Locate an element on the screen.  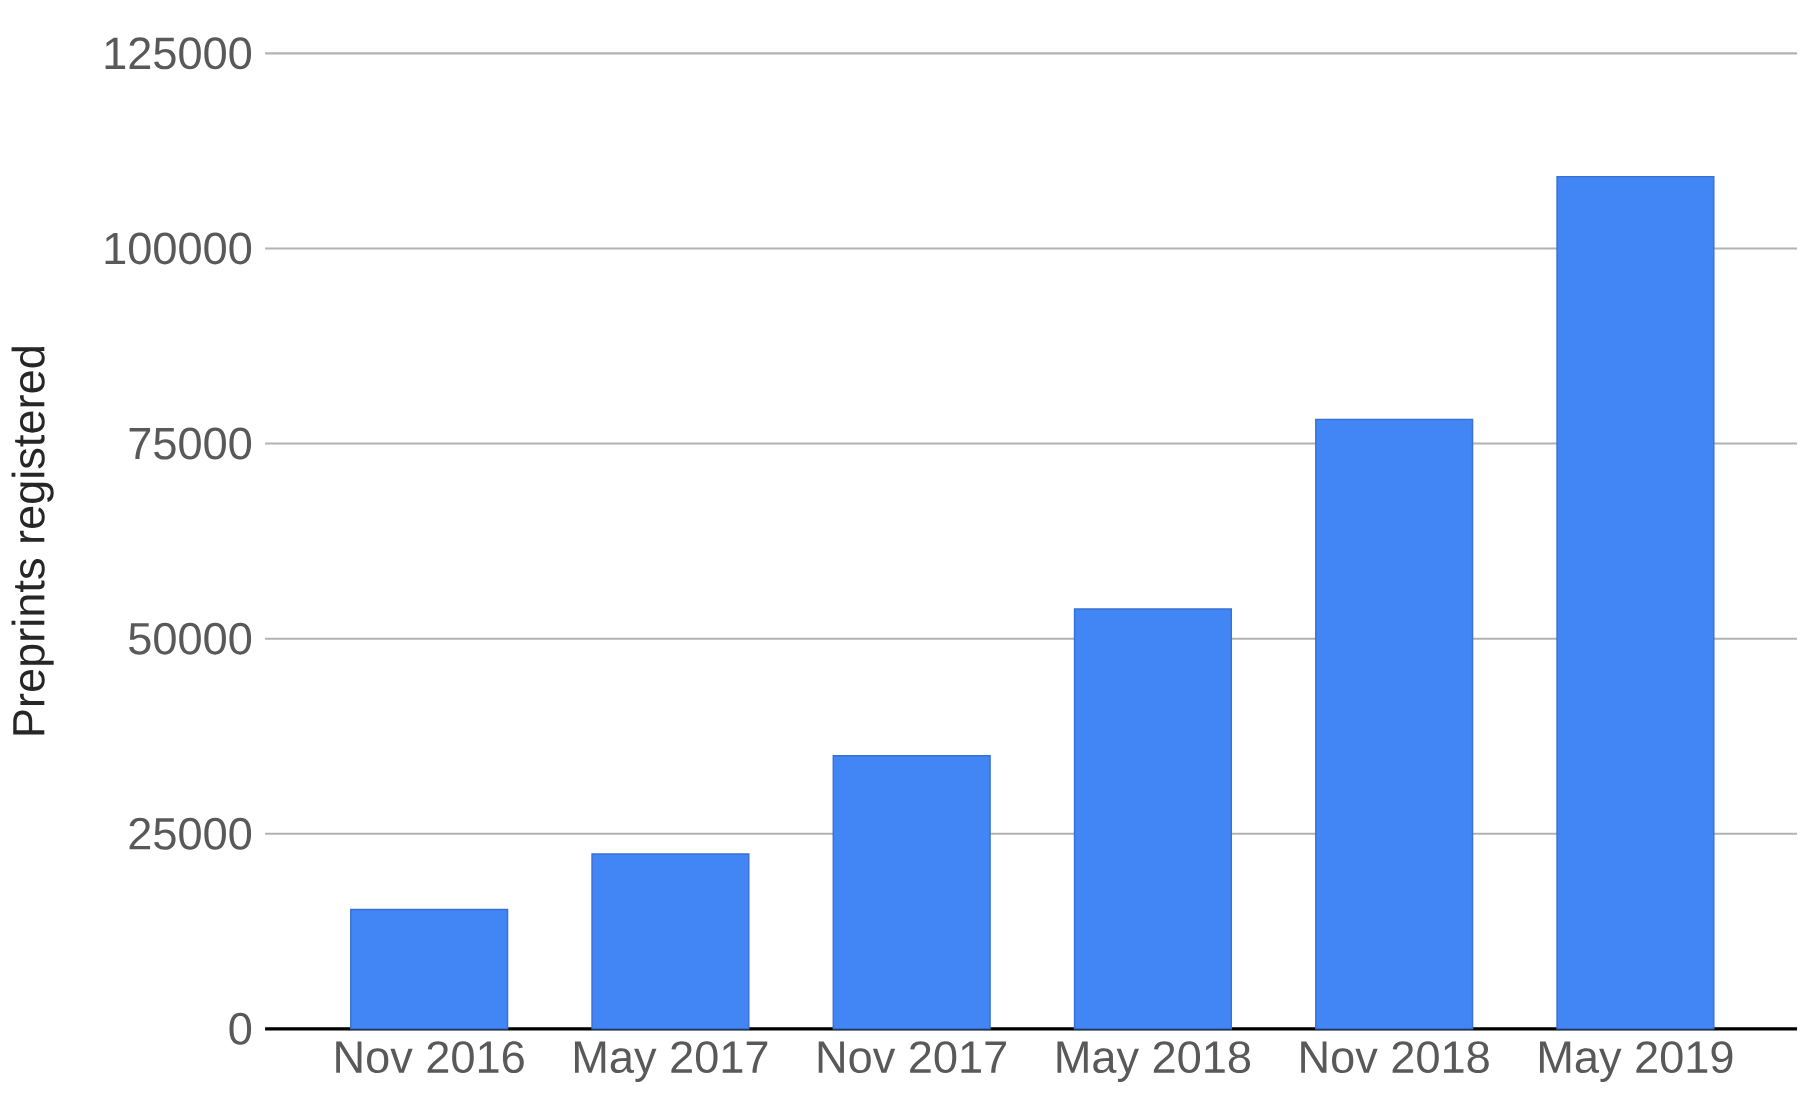
y-tick-label: 25000 is located at coordinates (190, 833).